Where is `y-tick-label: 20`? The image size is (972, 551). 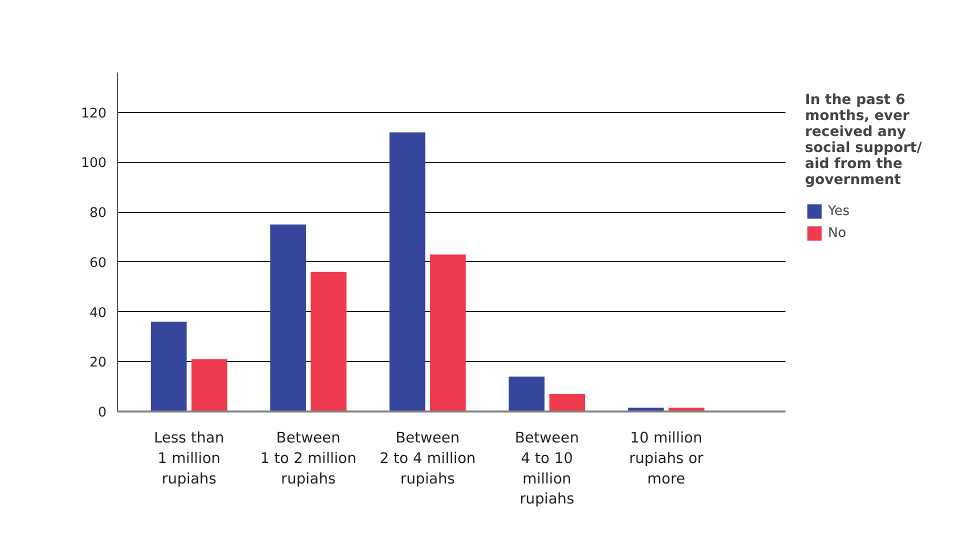
y-tick-label: 20 is located at coordinates (98, 363).